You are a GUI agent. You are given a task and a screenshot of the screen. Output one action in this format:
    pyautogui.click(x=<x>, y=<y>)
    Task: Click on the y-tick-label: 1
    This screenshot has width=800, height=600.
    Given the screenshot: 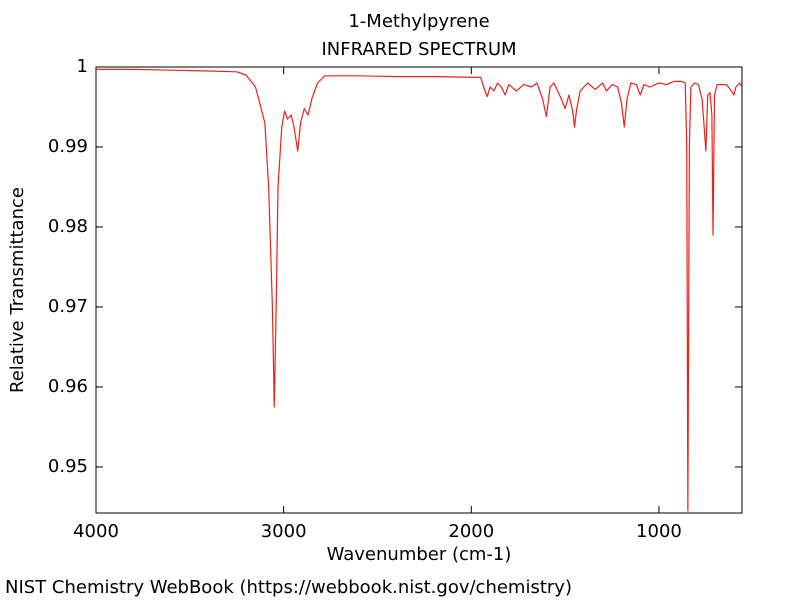 What is the action you would take?
    pyautogui.click(x=82, y=66)
    